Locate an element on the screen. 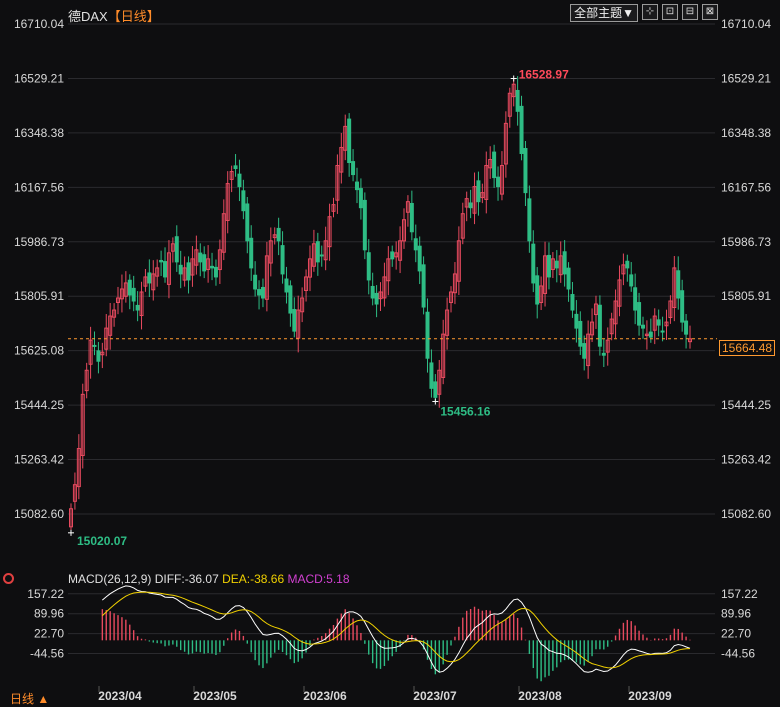  price-tick-left: 15444.25 is located at coordinates (39, 405).